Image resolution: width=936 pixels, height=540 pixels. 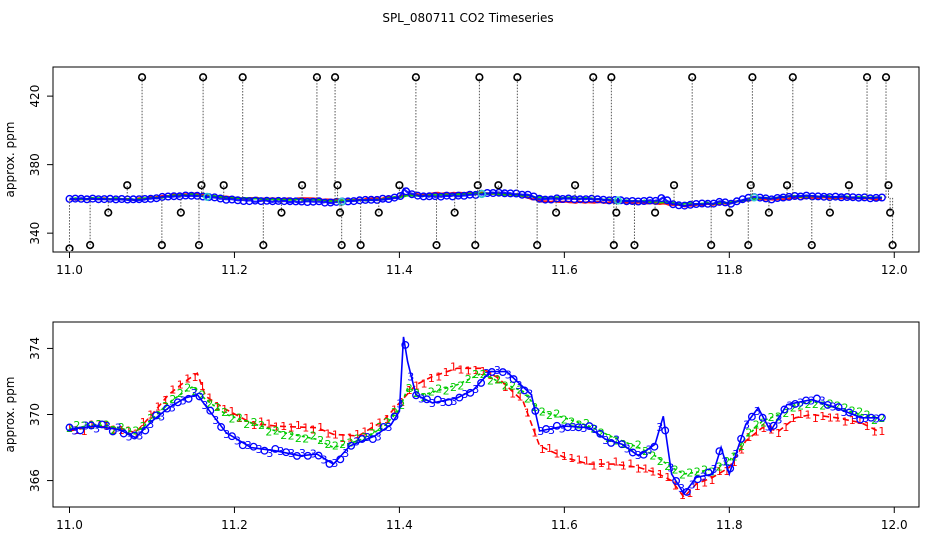 What do you see at coordinates (10, 415) in the screenshot?
I see `y-axis-label: approx. ppm` at bounding box center [10, 415].